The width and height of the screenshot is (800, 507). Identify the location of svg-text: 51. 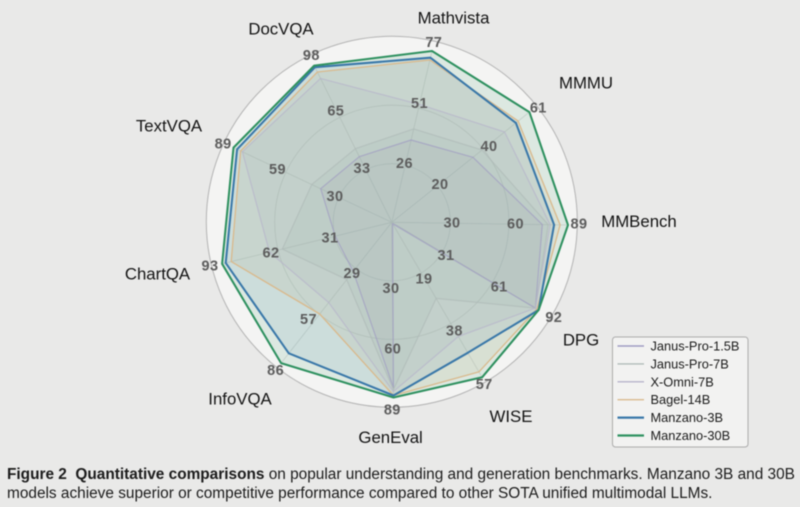
(419, 104).